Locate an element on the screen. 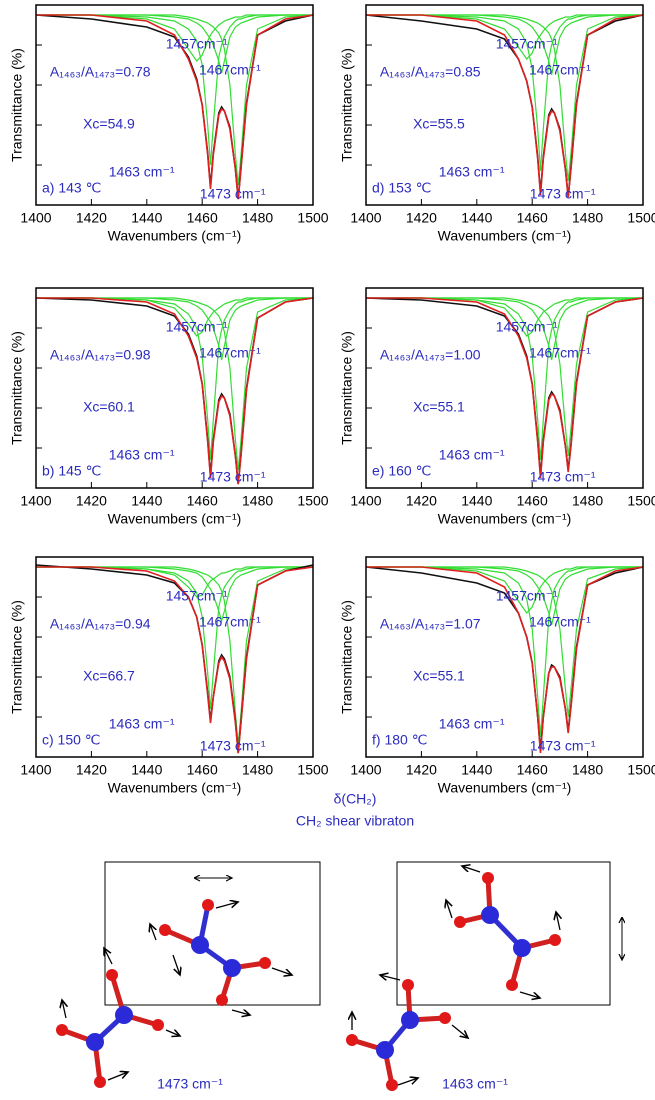 This screenshot has height=1100, width=655. panel-label: e) 160 ℃ is located at coordinates (401, 471).